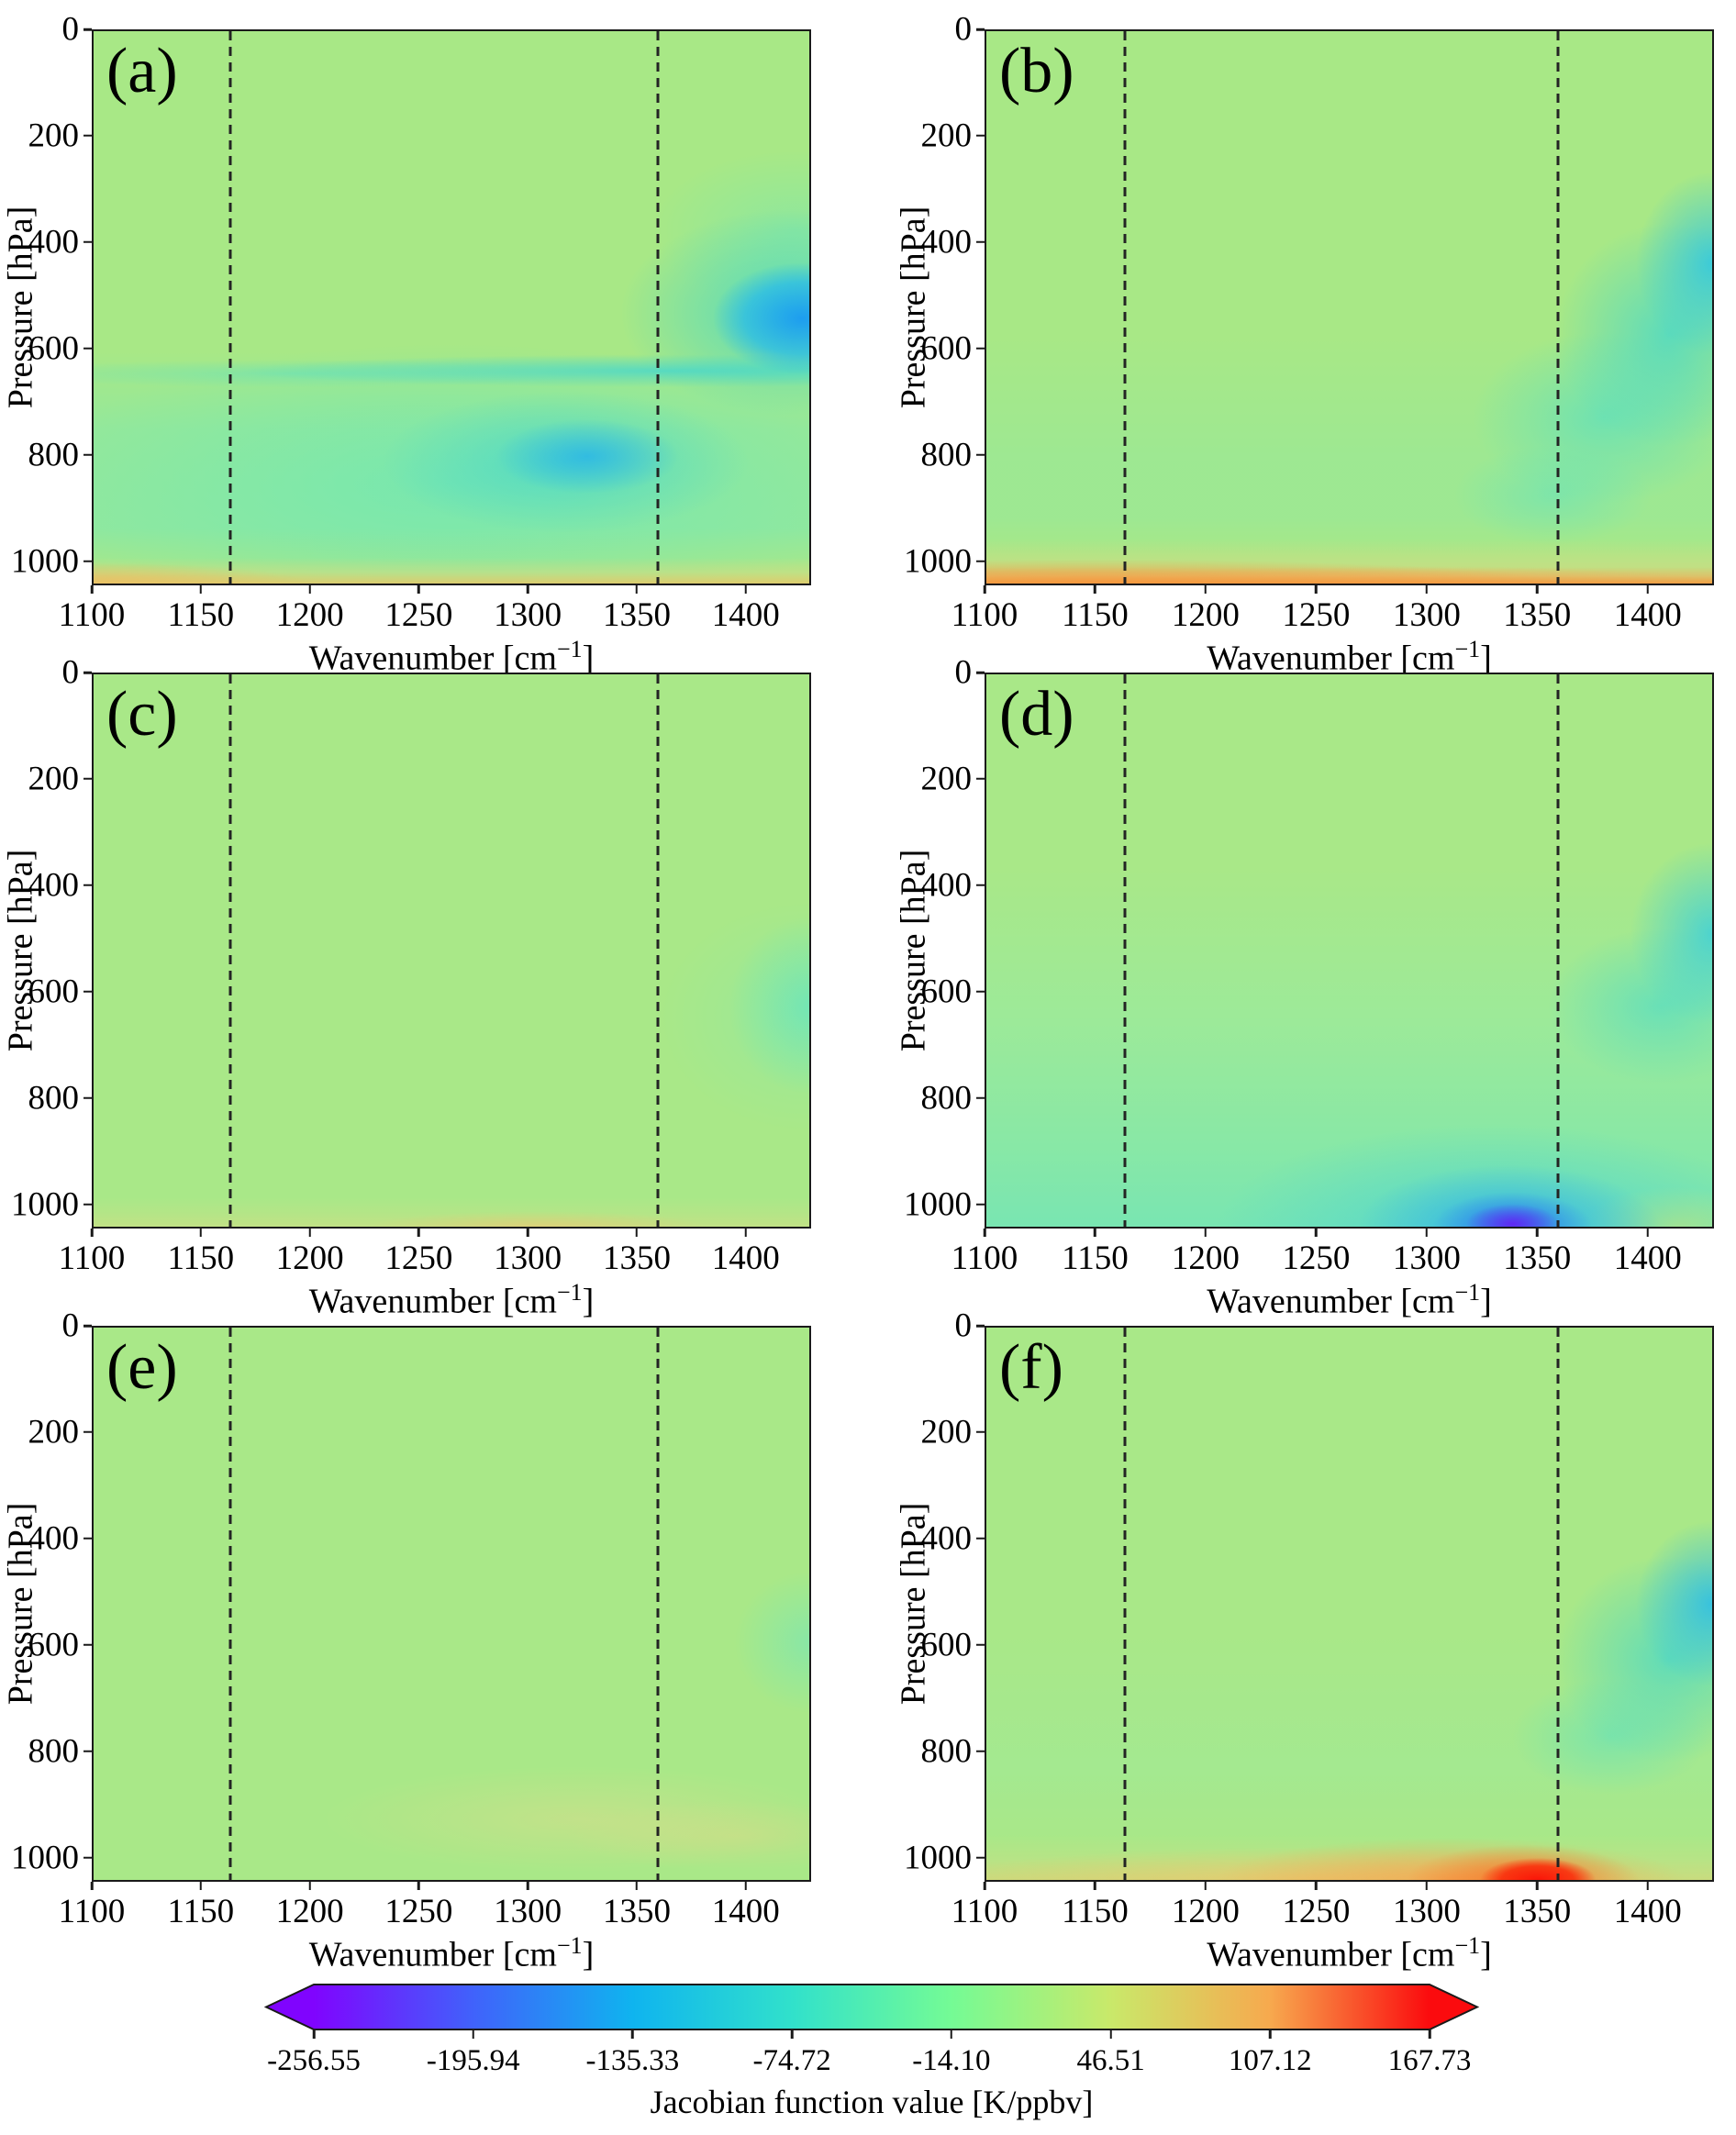  I want to click on colorbar-body, so click(871, 2007).